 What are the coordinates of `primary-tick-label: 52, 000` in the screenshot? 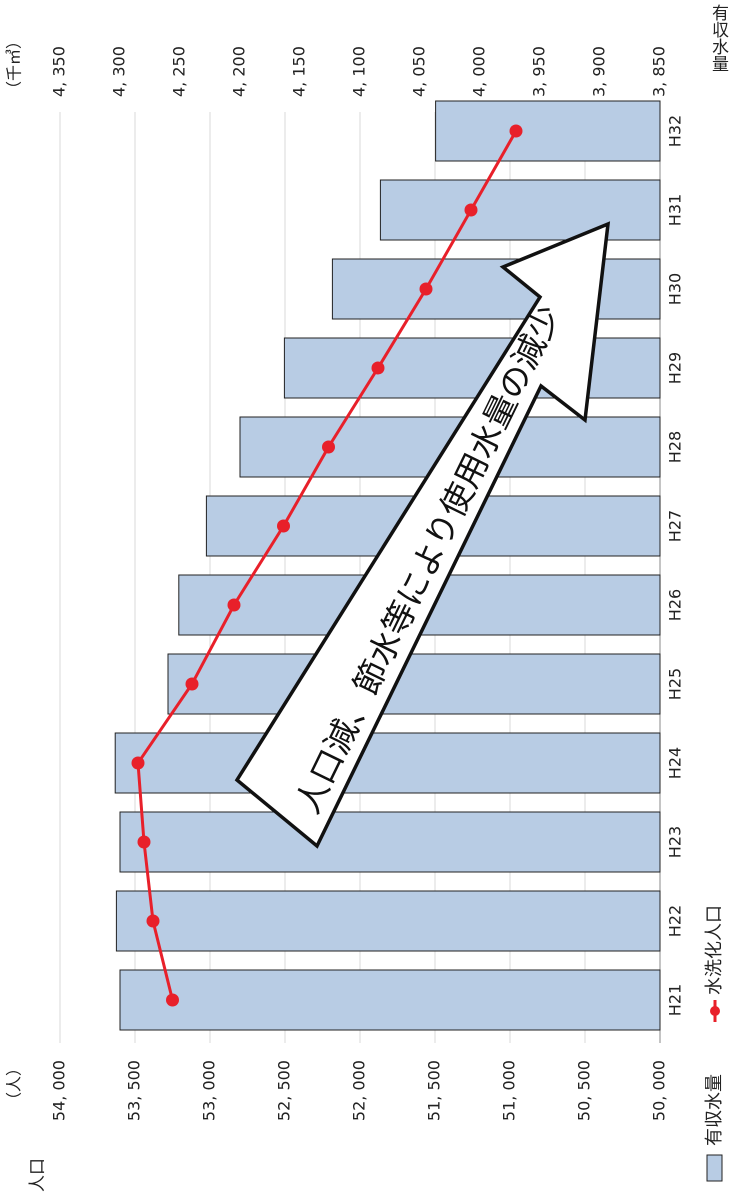 It's located at (359, 1090).